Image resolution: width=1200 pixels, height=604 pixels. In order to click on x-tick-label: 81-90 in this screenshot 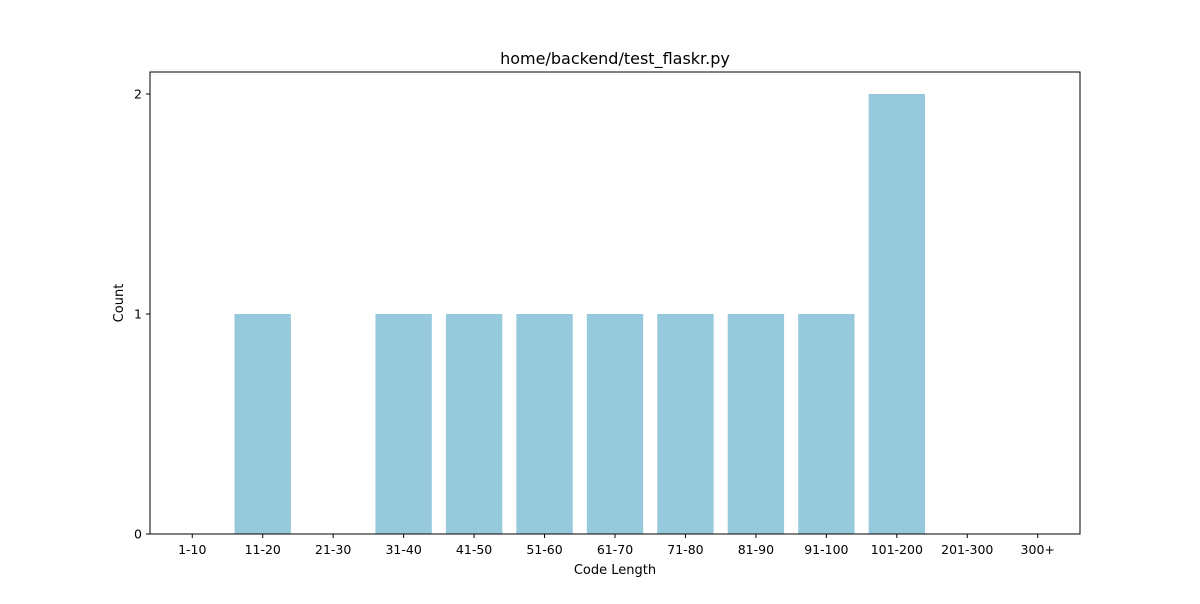, I will do `click(756, 549)`.